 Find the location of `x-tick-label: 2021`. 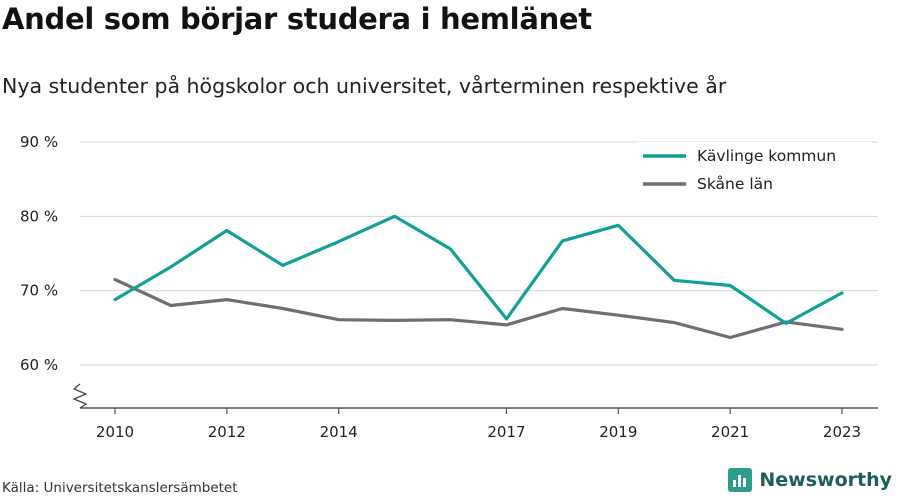

x-tick-label: 2021 is located at coordinates (730, 432).